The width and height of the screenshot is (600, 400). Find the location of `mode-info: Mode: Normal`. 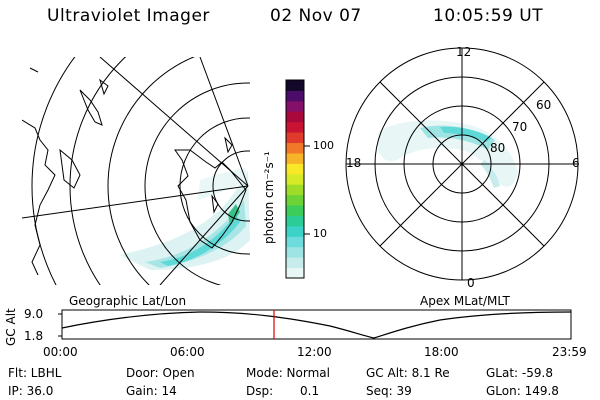

mode-info: Mode: Normal is located at coordinates (288, 373).